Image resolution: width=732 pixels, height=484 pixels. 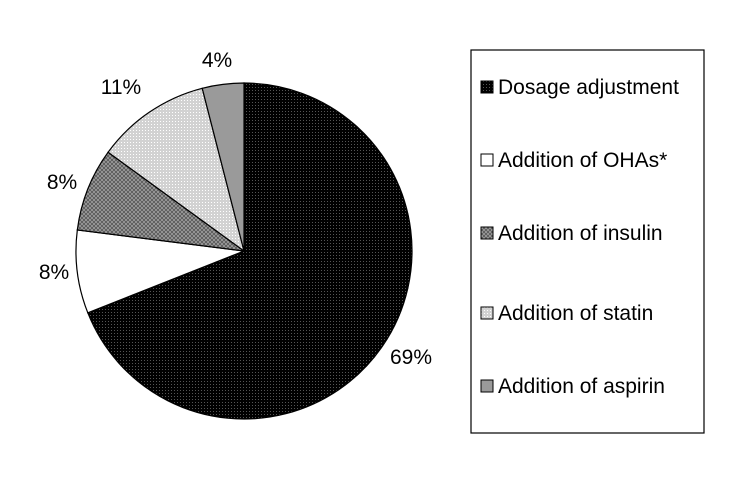 What do you see at coordinates (176, 170) in the screenshot?
I see `slice-addition-of-statin` at bounding box center [176, 170].